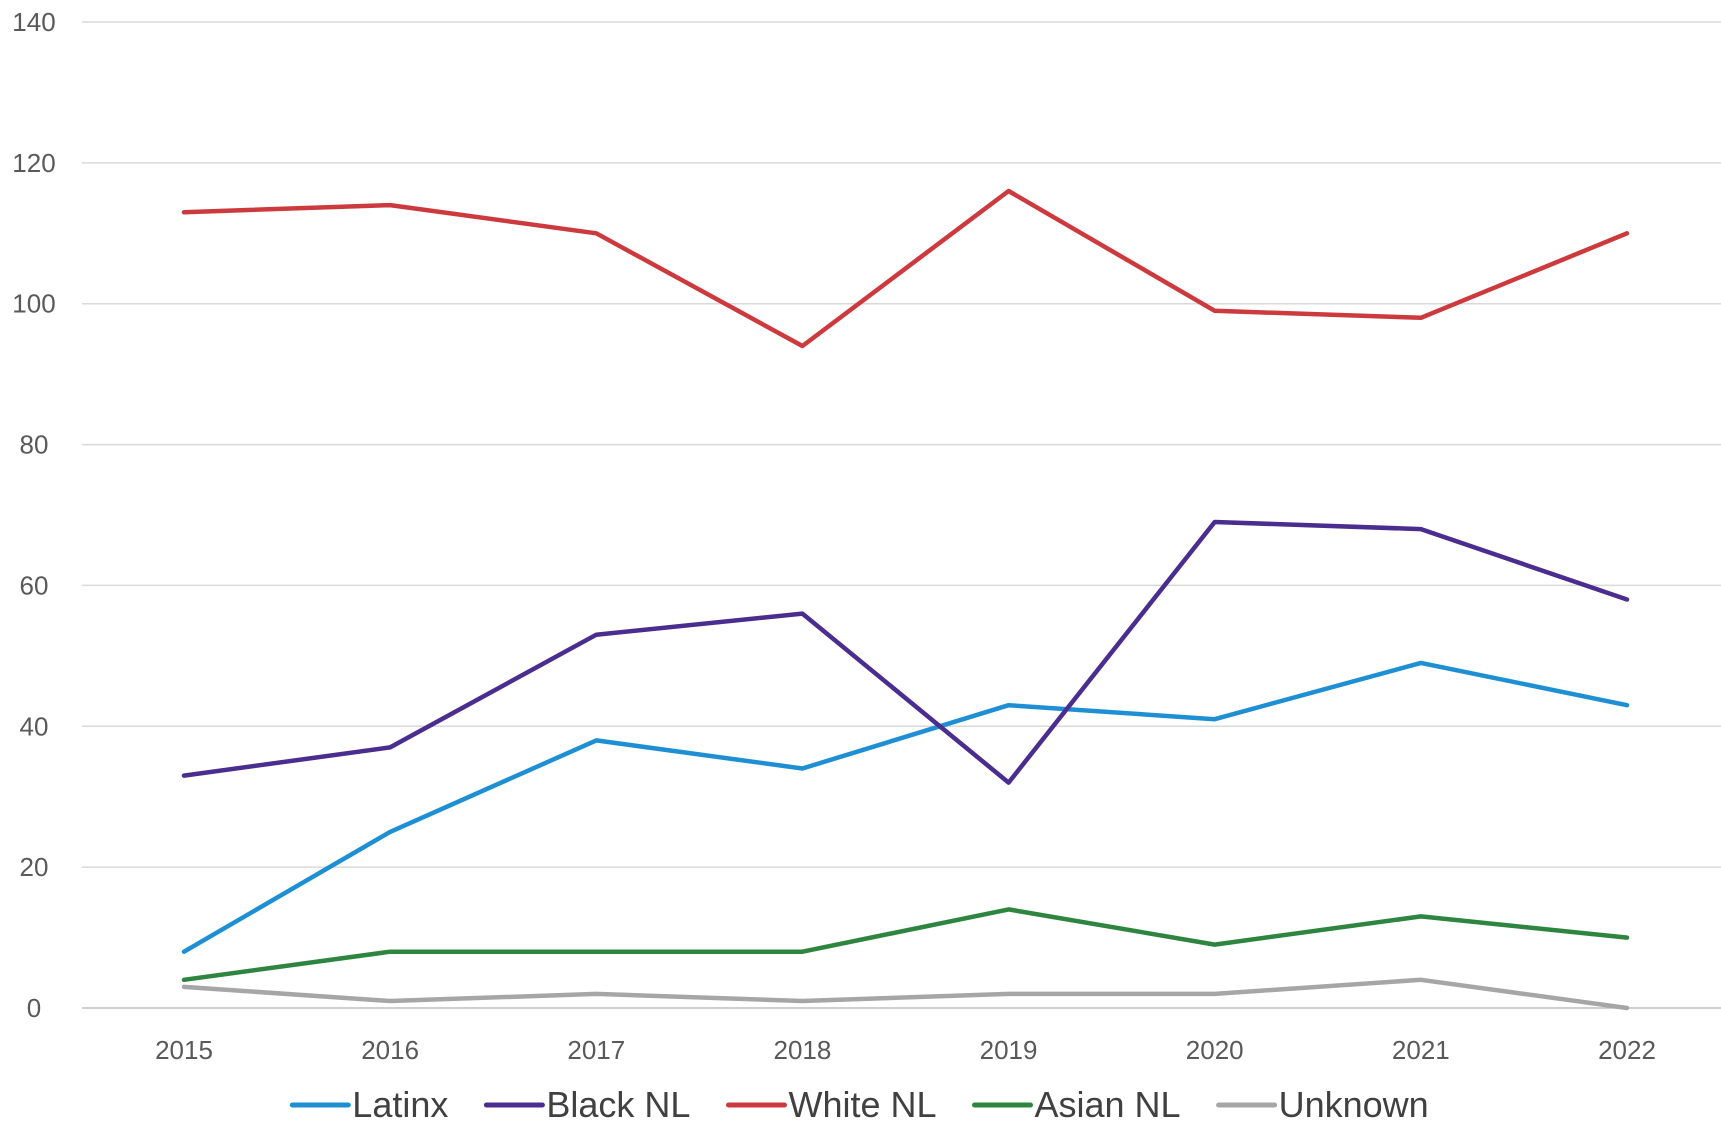  I want to click on legend-label: Black NL, so click(618, 1104).